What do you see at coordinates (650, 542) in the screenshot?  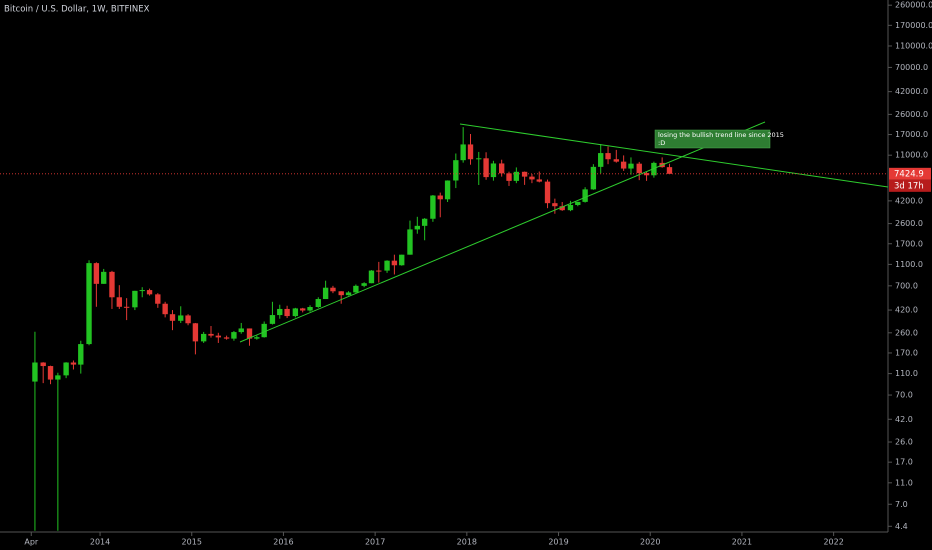 I see `x-tick-label: 2020` at bounding box center [650, 542].